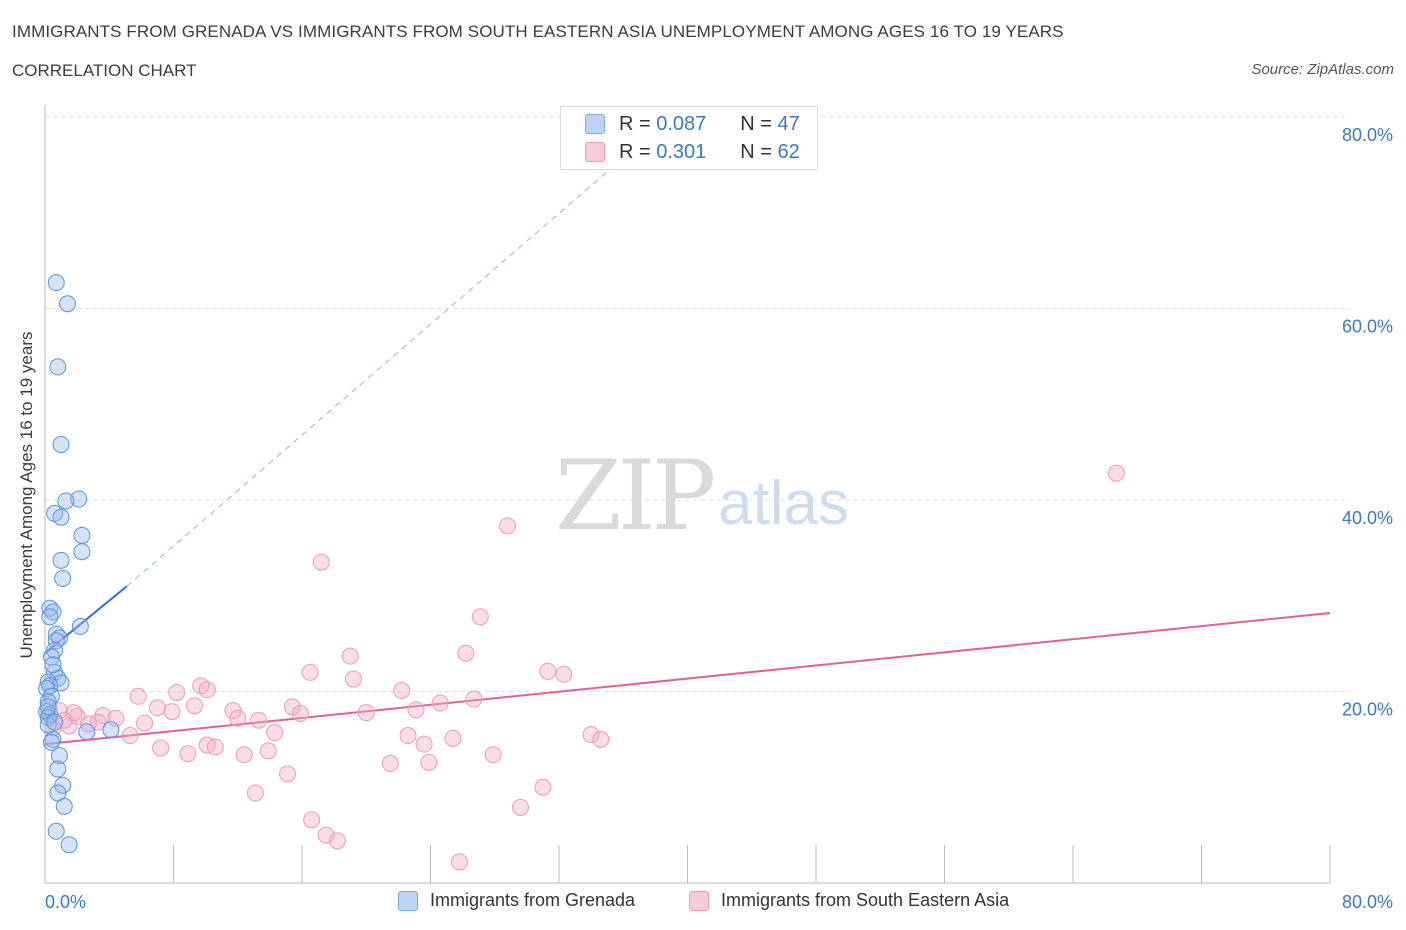 The height and width of the screenshot is (930, 1406). Describe the element at coordinates (699, 900) in the screenshot. I see `bottom-legend-swatch-pink` at that location.